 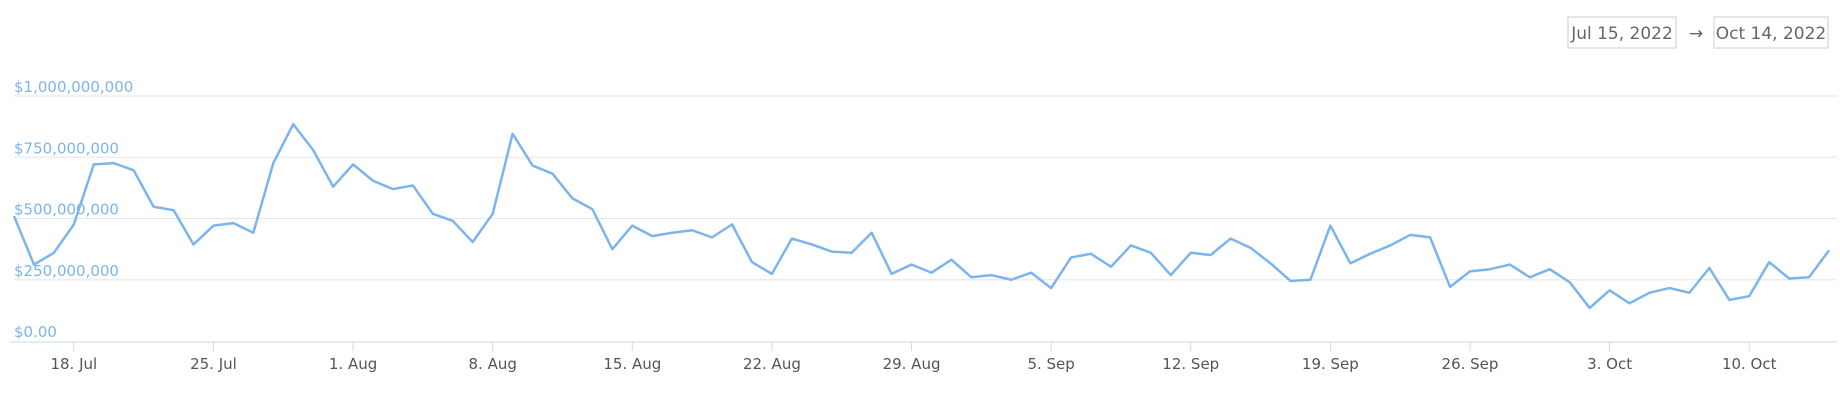 What do you see at coordinates (73, 364) in the screenshot?
I see `x-tick-label: 18. Jul` at bounding box center [73, 364].